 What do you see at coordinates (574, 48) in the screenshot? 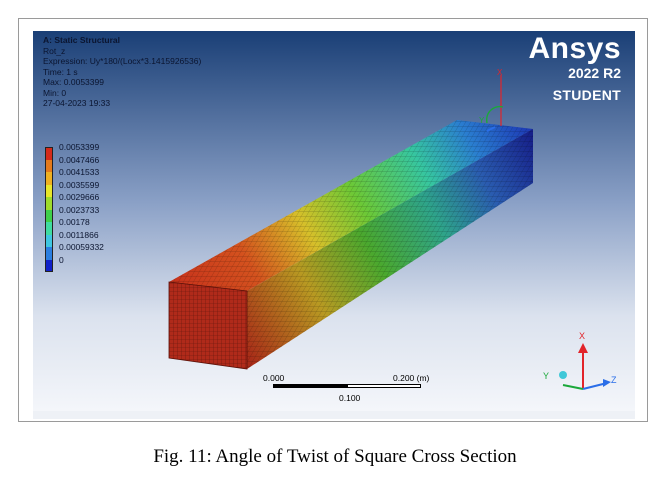
I see `brand-name: Ansys` at bounding box center [574, 48].